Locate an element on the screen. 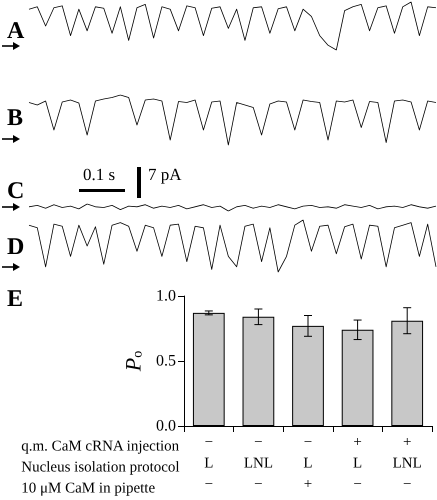 The image size is (437, 500). chart-title: C is located at coordinates (15, 191).